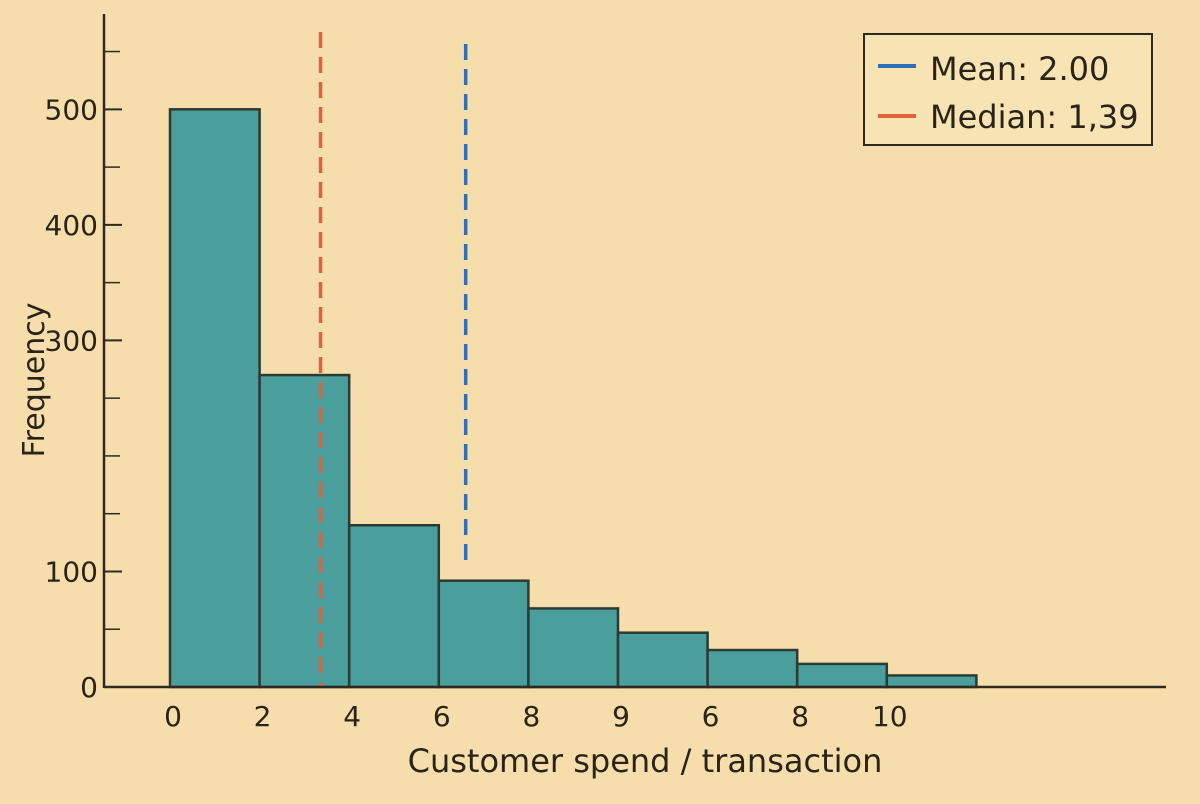 Image resolution: width=1200 pixels, height=804 pixels. What do you see at coordinates (173, 716) in the screenshot?
I see `x-tick-label: 0` at bounding box center [173, 716].